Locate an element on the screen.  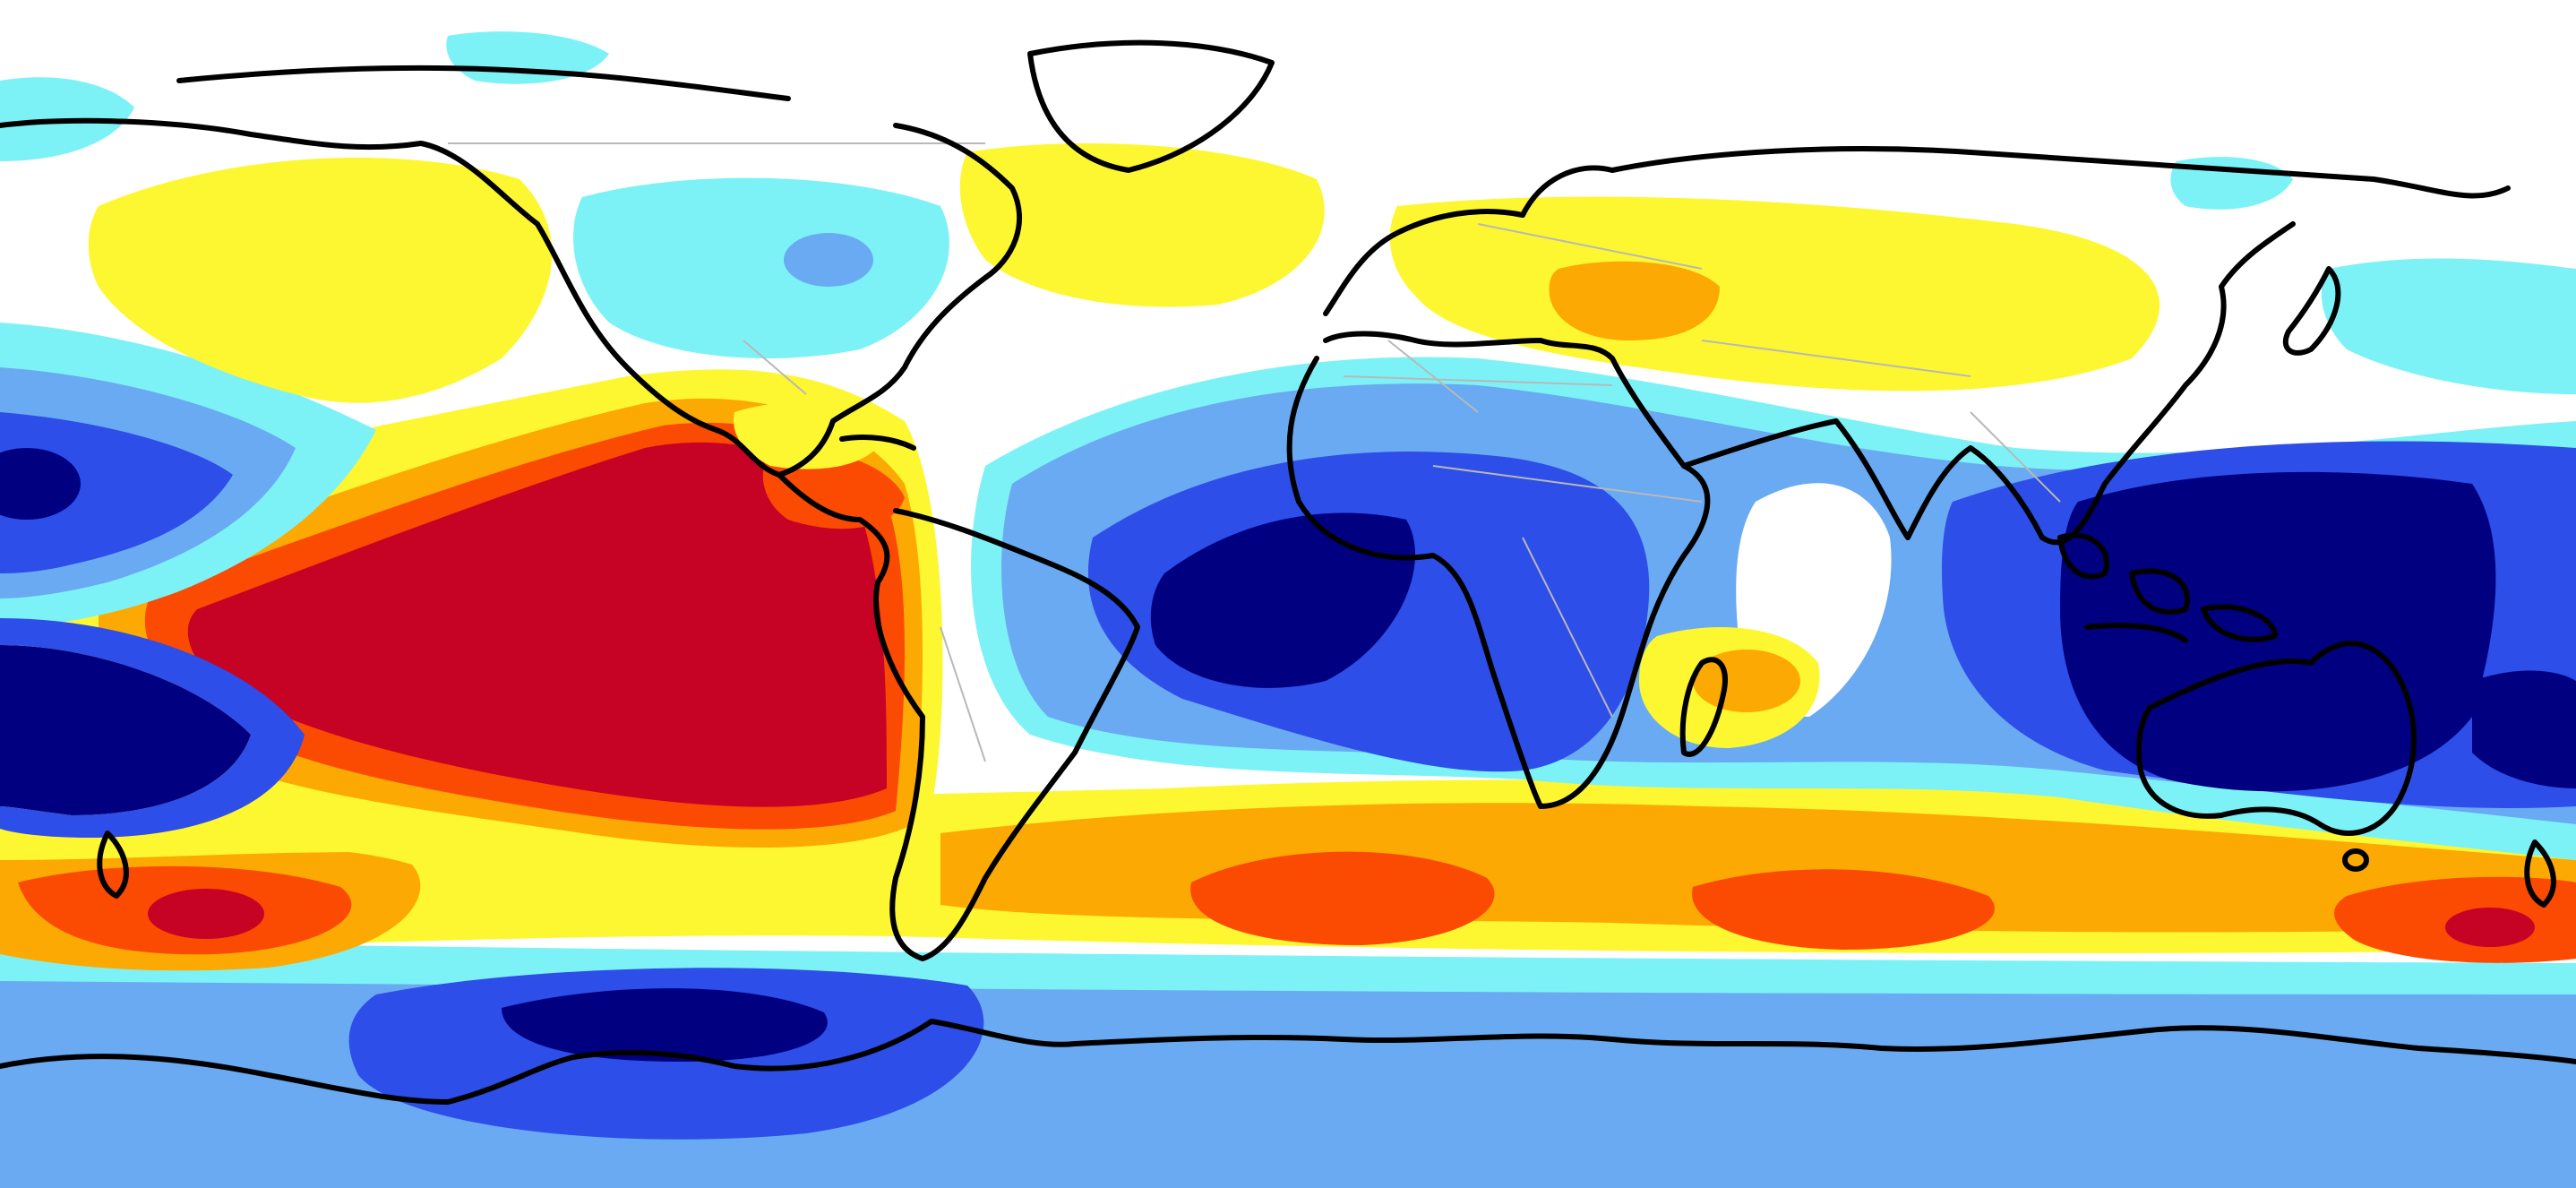
blob-south-atlantic-red is located at coordinates (1342, 898).